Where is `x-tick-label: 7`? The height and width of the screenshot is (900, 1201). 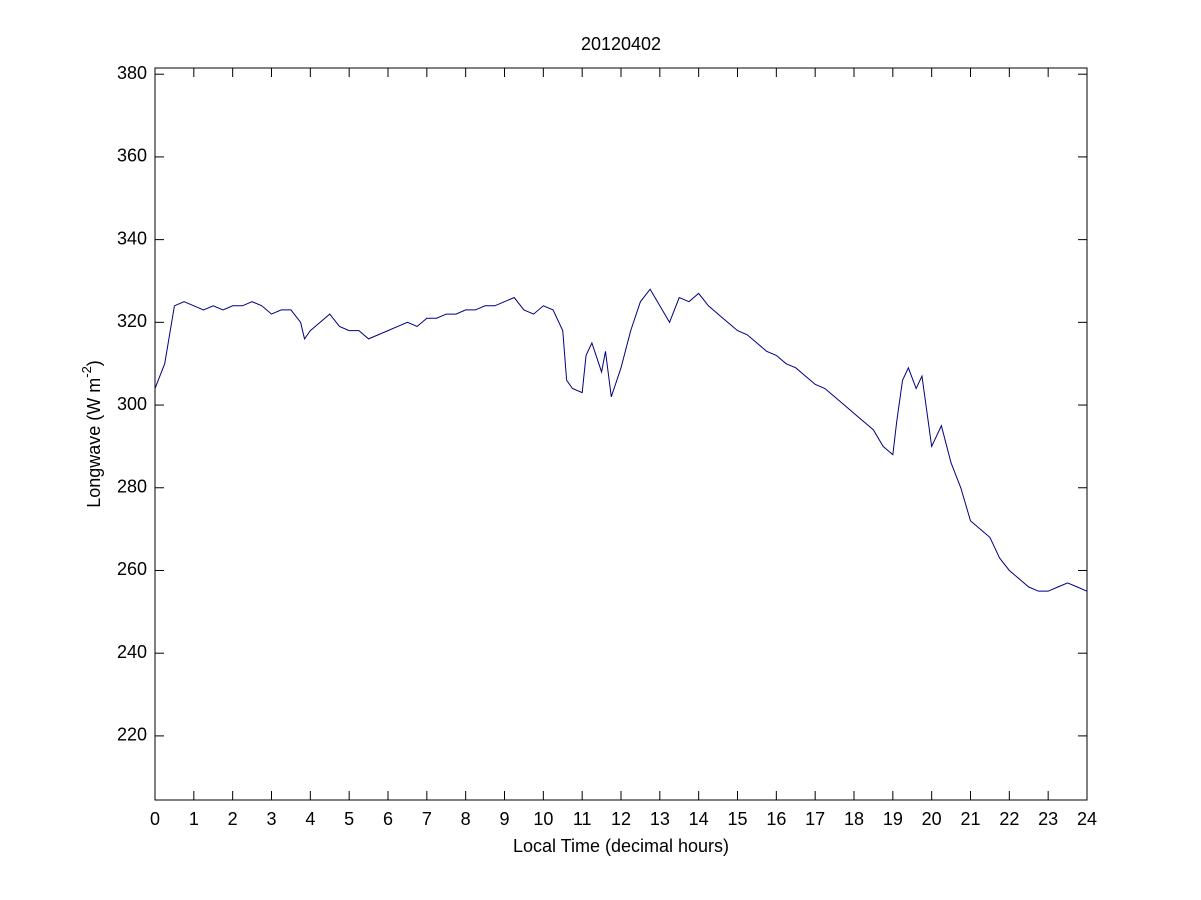 x-tick-label: 7 is located at coordinates (427, 819).